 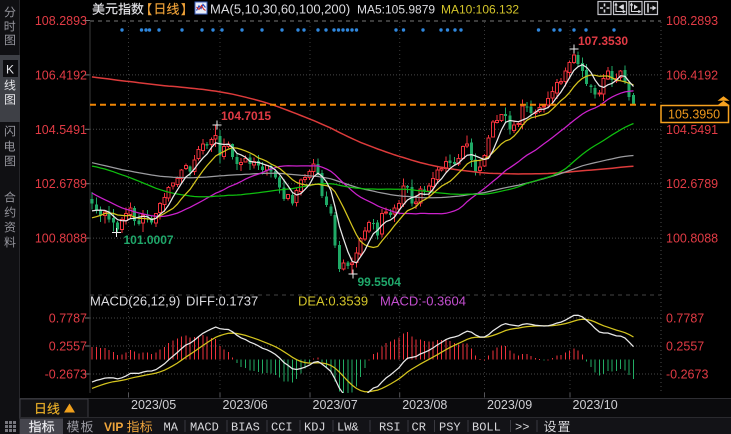 What do you see at coordinates (480, 9) in the screenshot?
I see `svg-text: MA10:106.132` at bounding box center [480, 9].